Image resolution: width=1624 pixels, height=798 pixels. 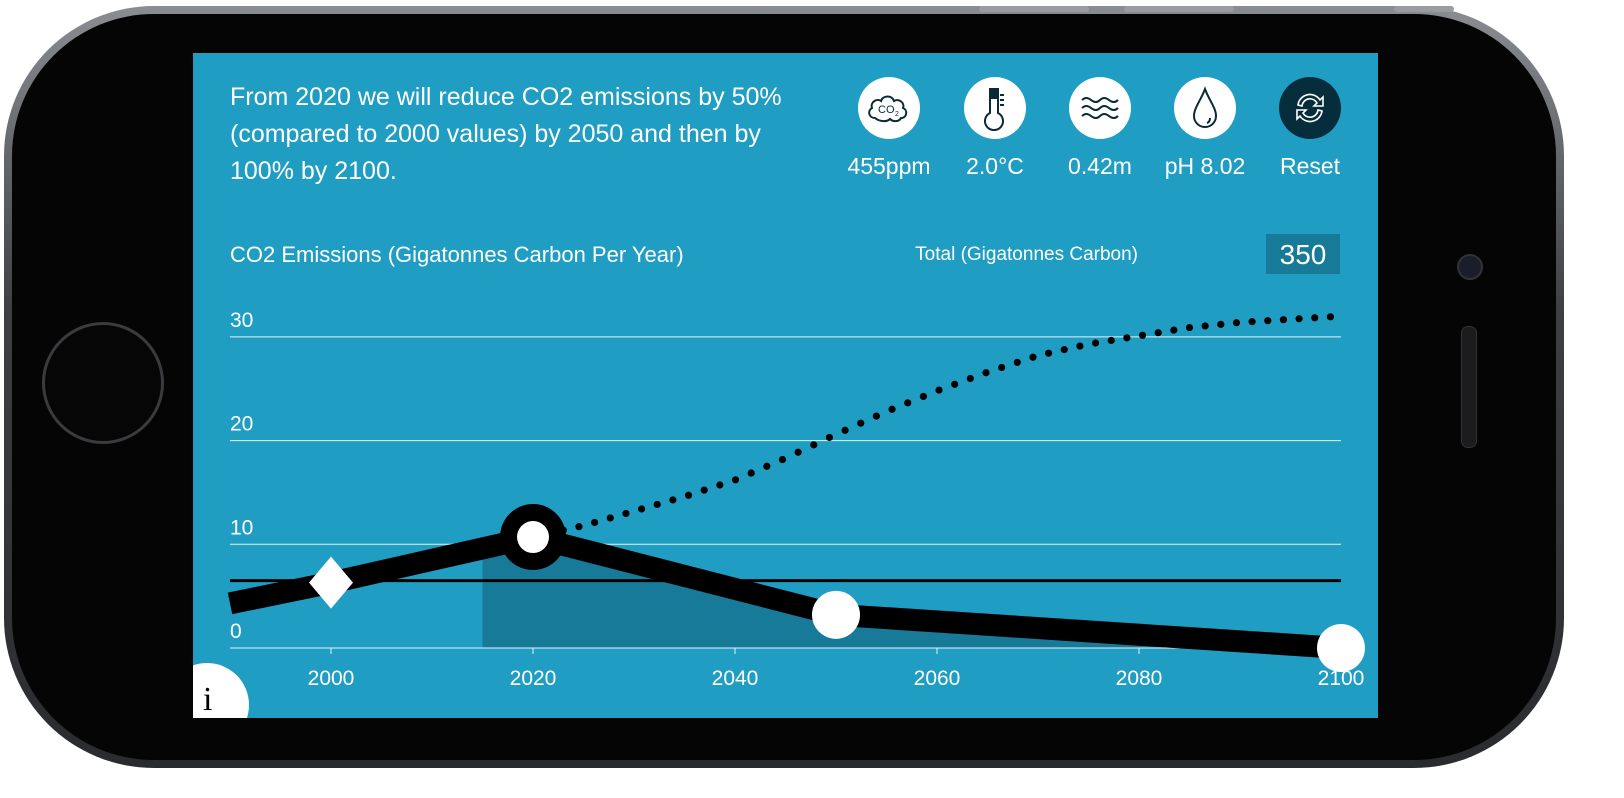 What do you see at coordinates (331, 582) in the screenshot?
I see `diamond-handle` at bounding box center [331, 582].